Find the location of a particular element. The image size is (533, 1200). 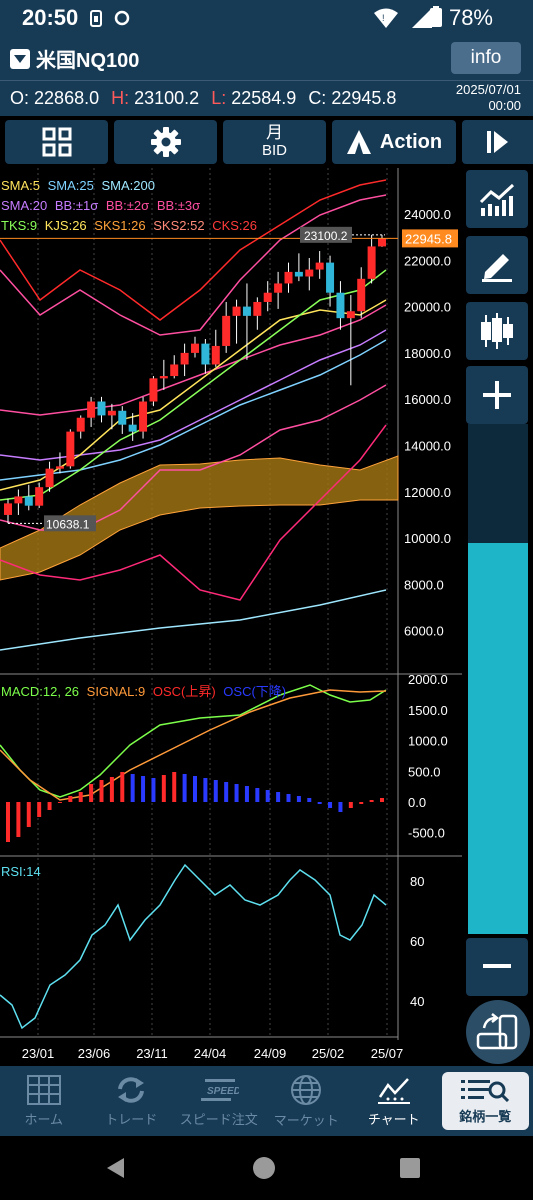

y-tick-label: 22000.0 is located at coordinates (427, 260).